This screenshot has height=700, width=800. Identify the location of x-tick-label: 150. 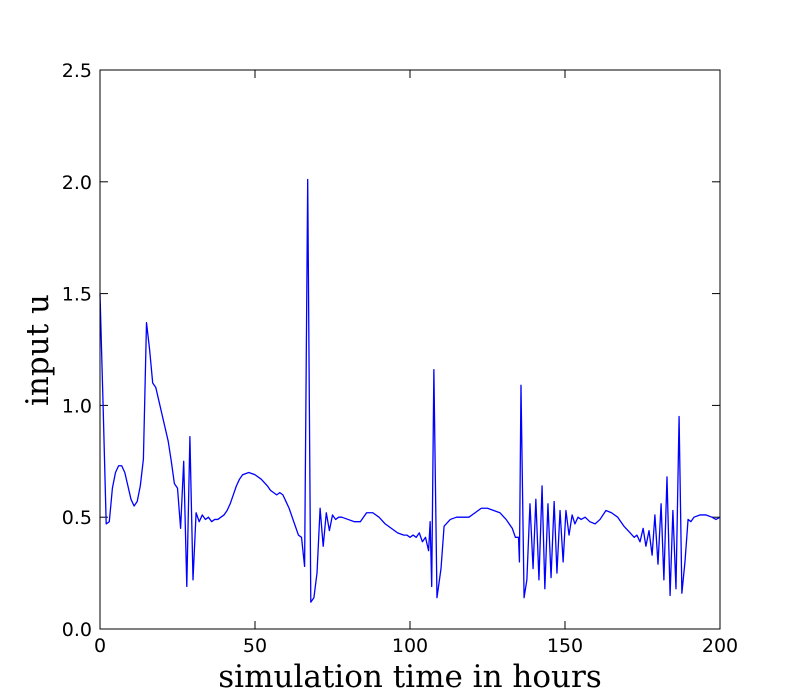
(565, 646).